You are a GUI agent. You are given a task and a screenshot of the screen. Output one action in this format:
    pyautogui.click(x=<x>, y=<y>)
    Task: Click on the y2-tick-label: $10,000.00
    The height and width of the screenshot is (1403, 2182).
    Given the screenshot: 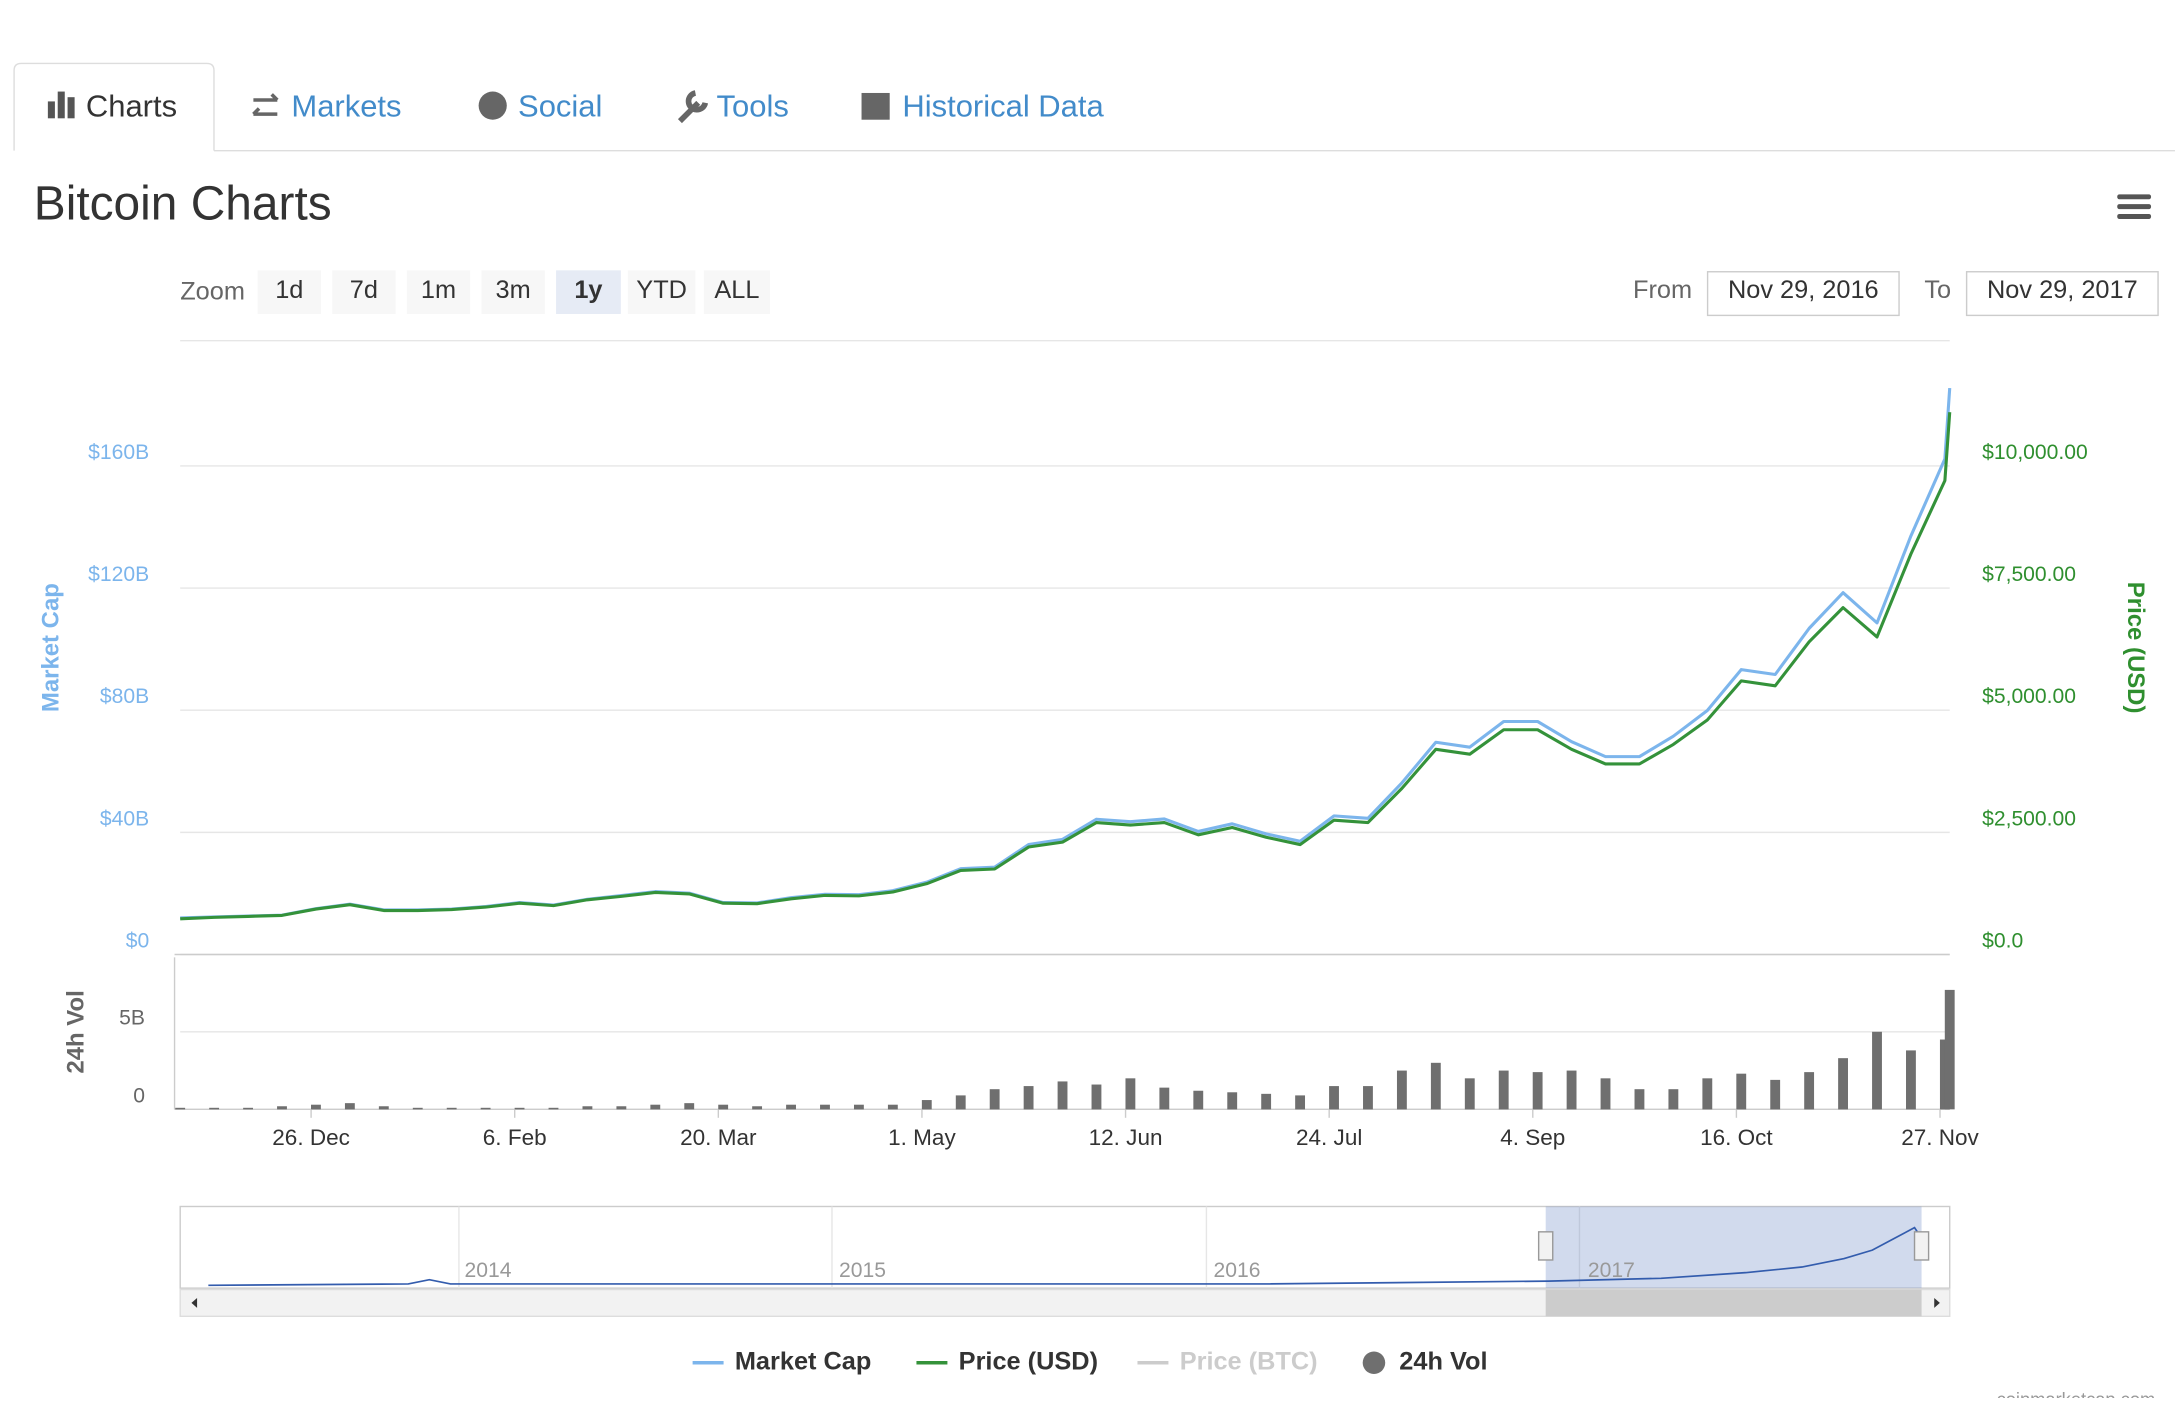 What is the action you would take?
    pyautogui.click(x=2035, y=452)
    